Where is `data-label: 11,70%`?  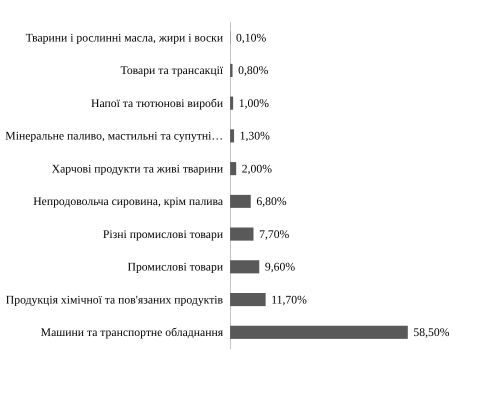 data-label: 11,70% is located at coordinates (289, 299).